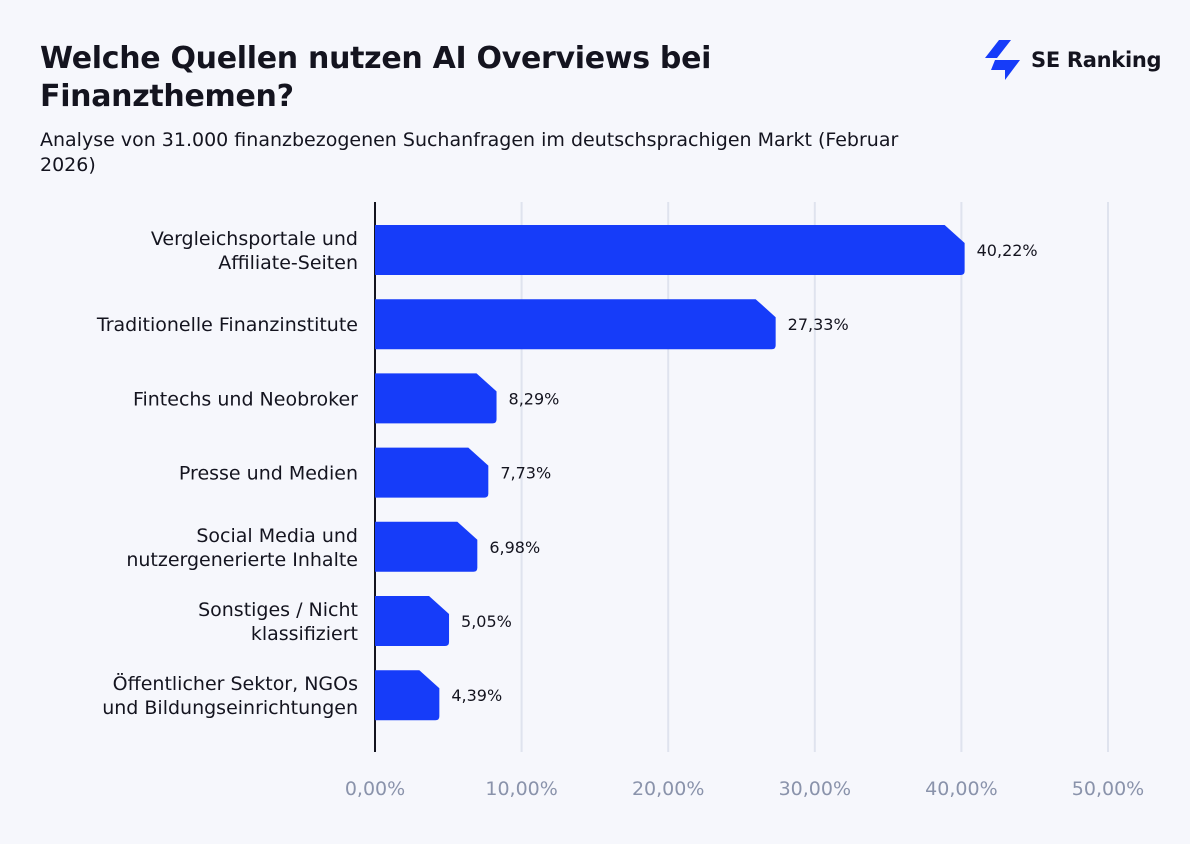 Image resolution: width=1190 pixels, height=844 pixels. I want to click on value-label: 40,22%, so click(1007, 250).